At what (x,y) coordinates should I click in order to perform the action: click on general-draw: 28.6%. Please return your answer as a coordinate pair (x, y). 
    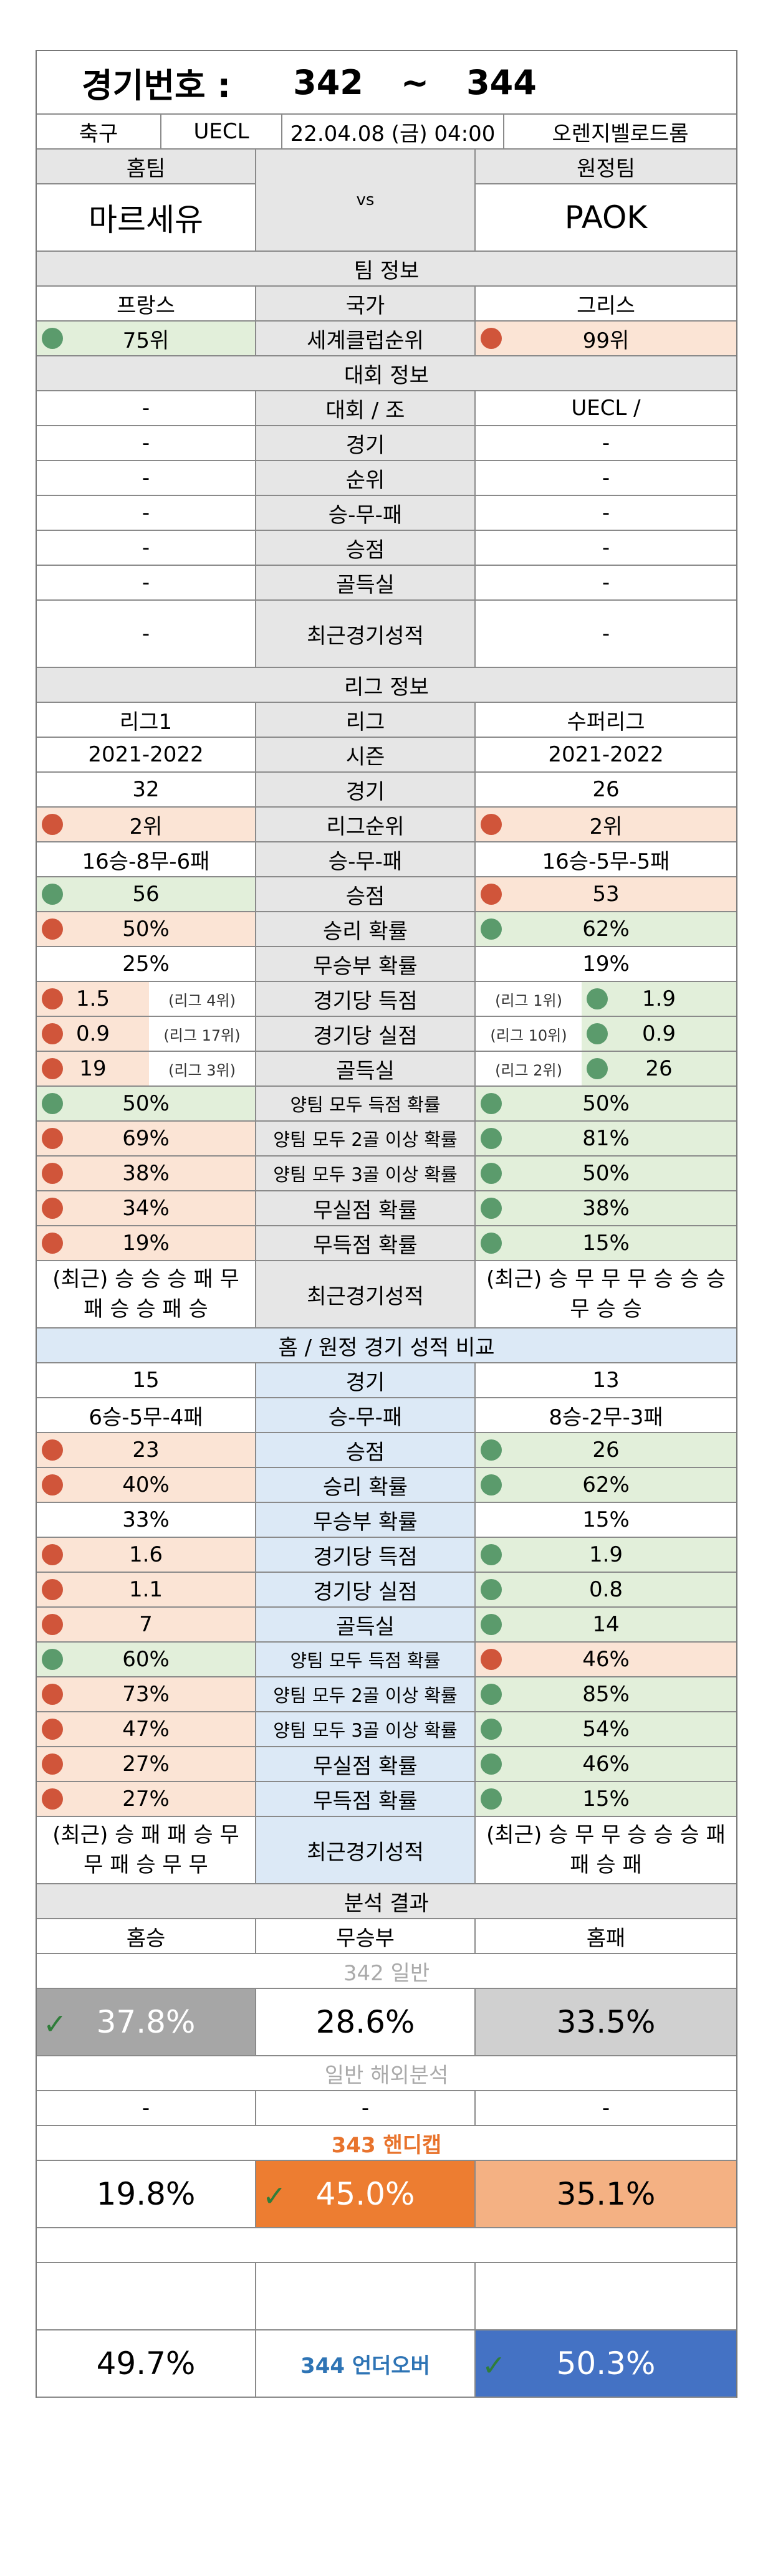
    Looking at the image, I should click on (366, 2023).